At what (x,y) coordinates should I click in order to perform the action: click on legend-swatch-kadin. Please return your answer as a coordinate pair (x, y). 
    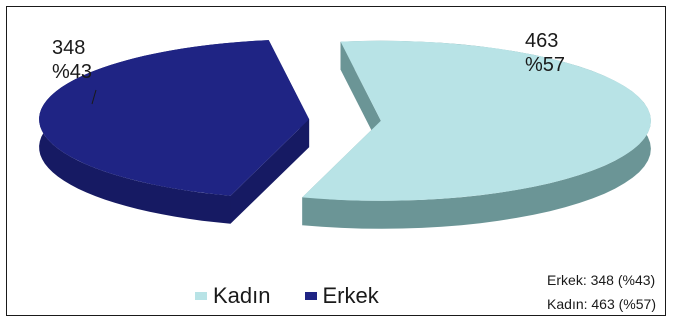
    Looking at the image, I should click on (201, 296).